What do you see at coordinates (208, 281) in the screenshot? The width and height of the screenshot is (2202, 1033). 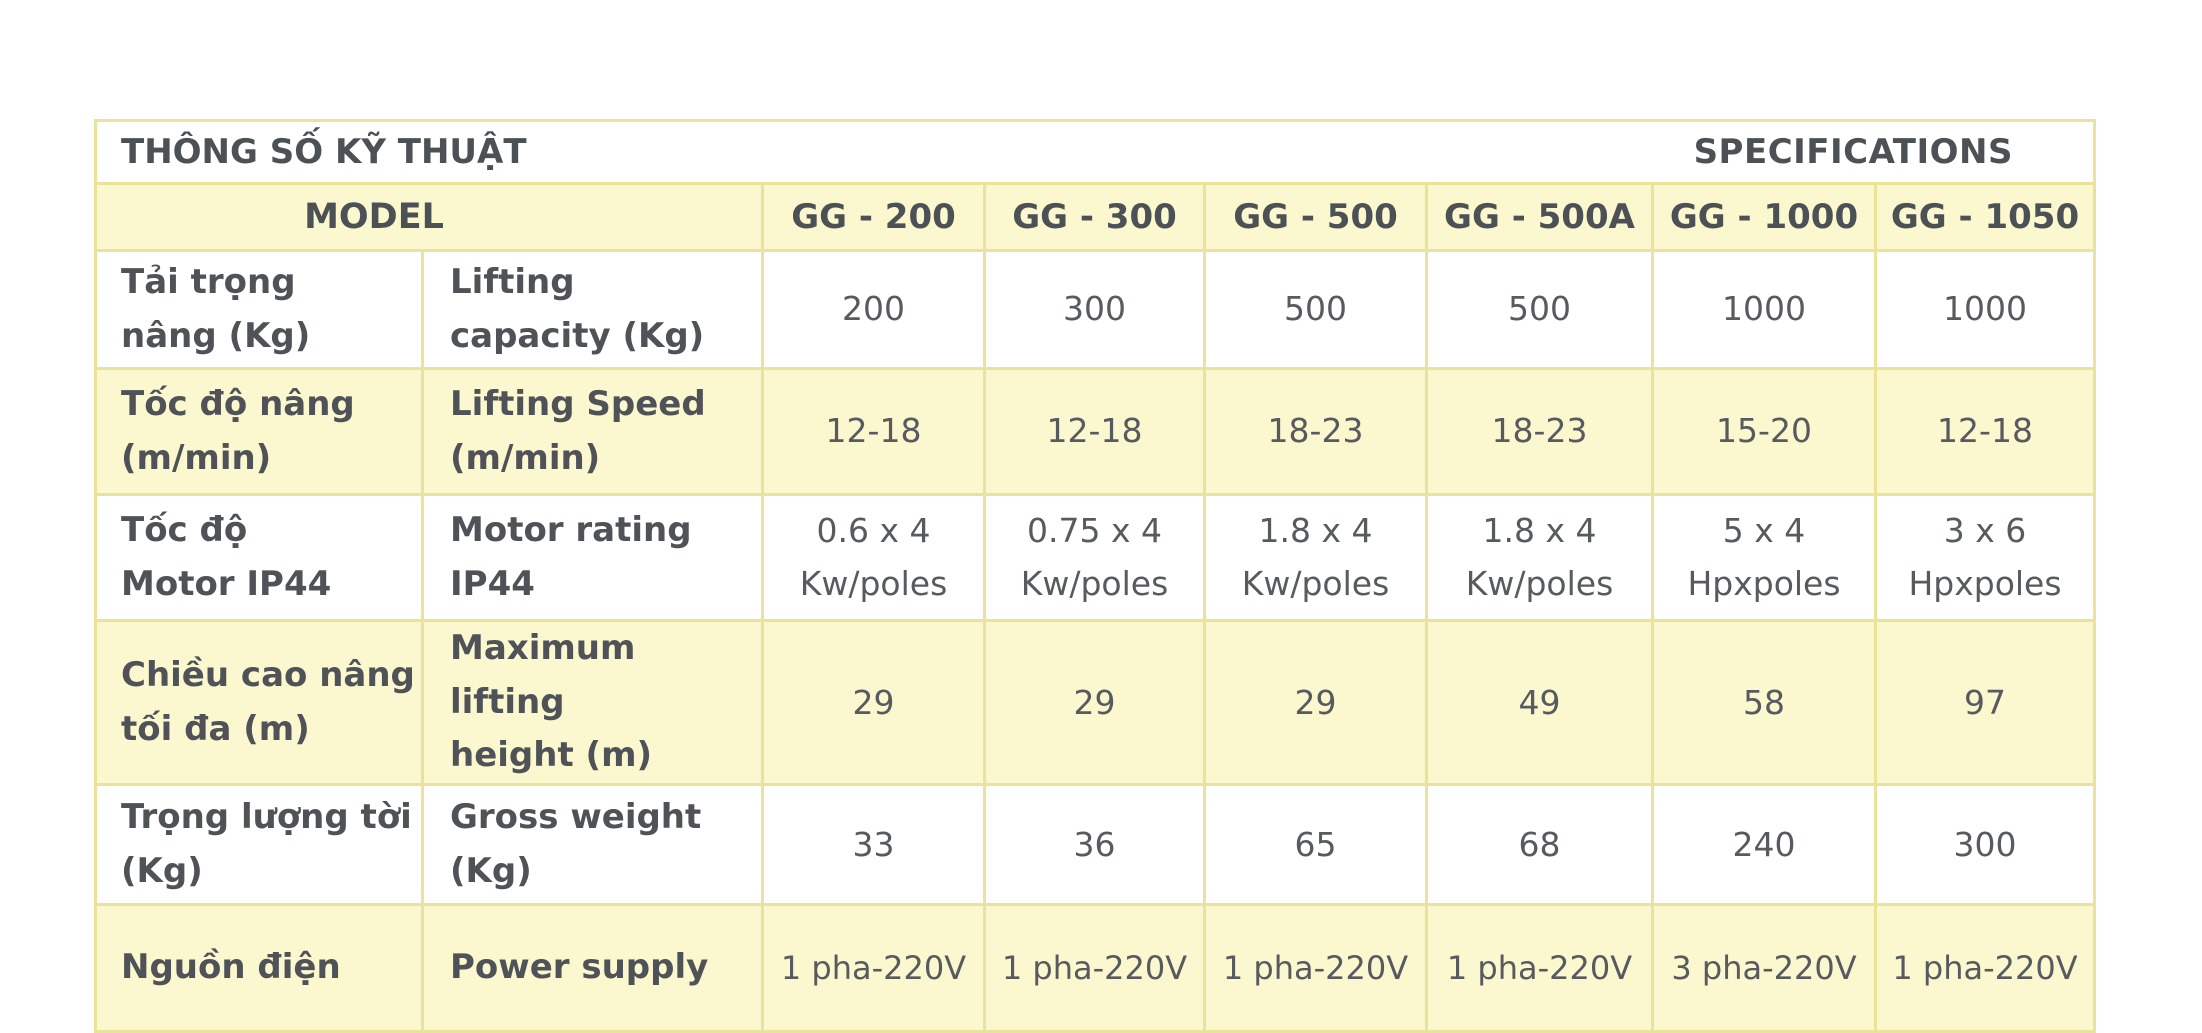 I see `row-label-line: Tải trọng` at bounding box center [208, 281].